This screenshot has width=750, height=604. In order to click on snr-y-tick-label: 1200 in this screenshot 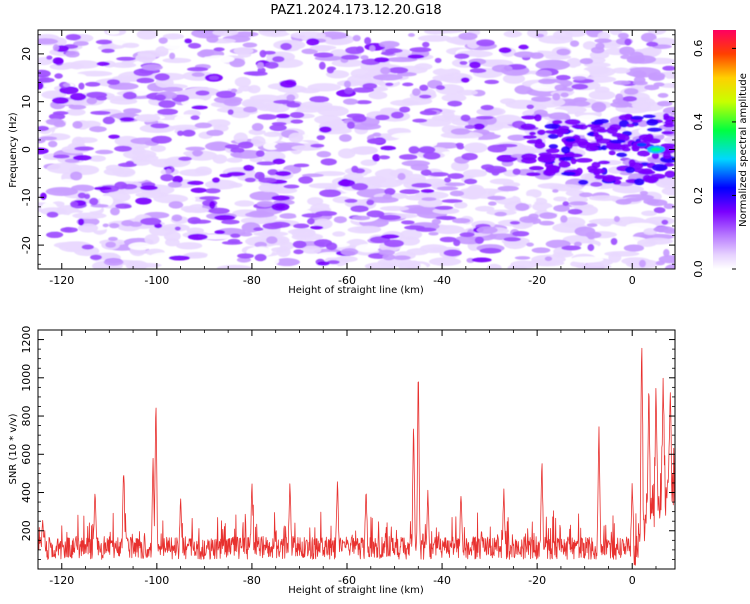, I will do `click(26, 340)`.